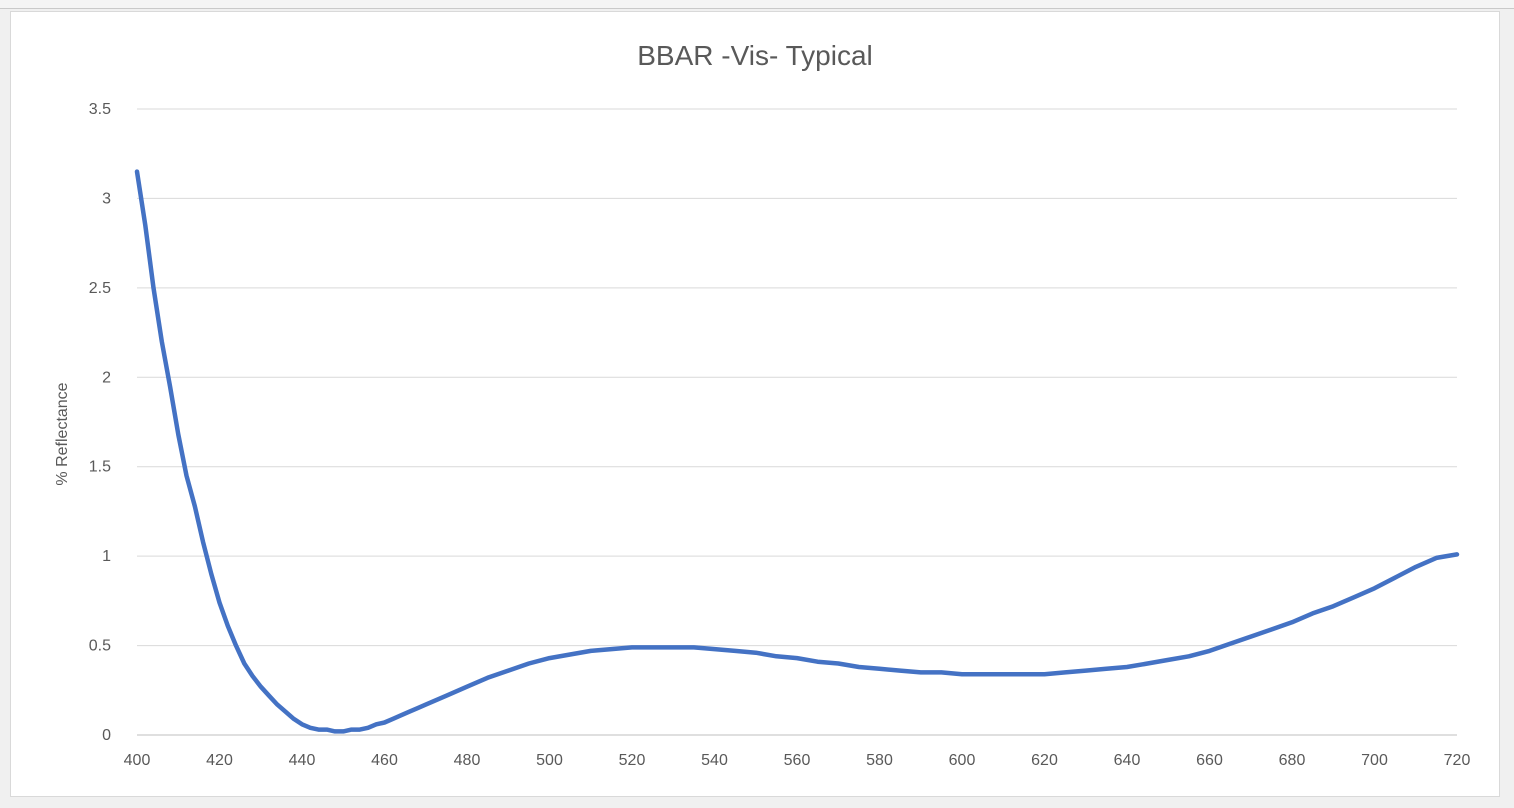 The height and width of the screenshot is (808, 1514). I want to click on x-tick-label: 520, so click(632, 760).